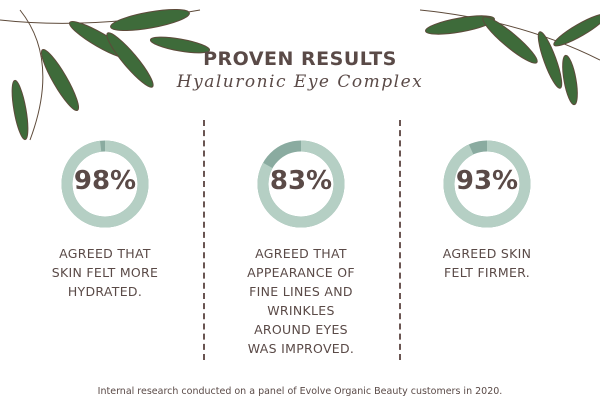 The image size is (600, 400). Describe the element at coordinates (105, 272) in the screenshot. I see `stat-description: AGREED THAT SKIN FELT MORE HYDRATED.` at that location.